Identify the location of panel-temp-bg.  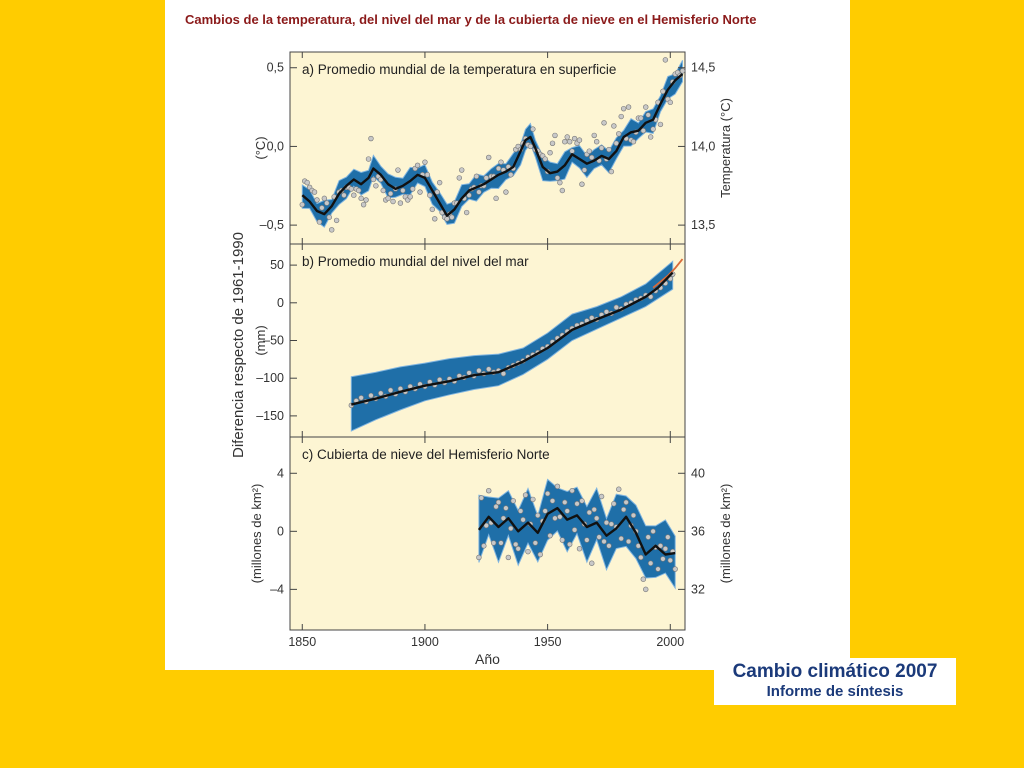
(487, 148).